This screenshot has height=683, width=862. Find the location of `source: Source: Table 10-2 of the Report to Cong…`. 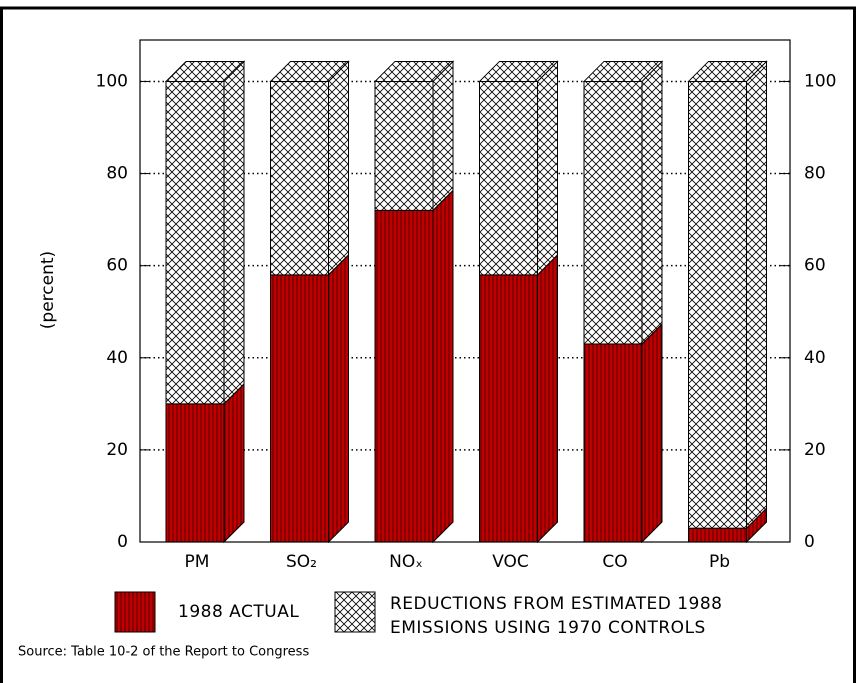

source: Source: Table 10-2 of the Report to Cong… is located at coordinates (163, 652).